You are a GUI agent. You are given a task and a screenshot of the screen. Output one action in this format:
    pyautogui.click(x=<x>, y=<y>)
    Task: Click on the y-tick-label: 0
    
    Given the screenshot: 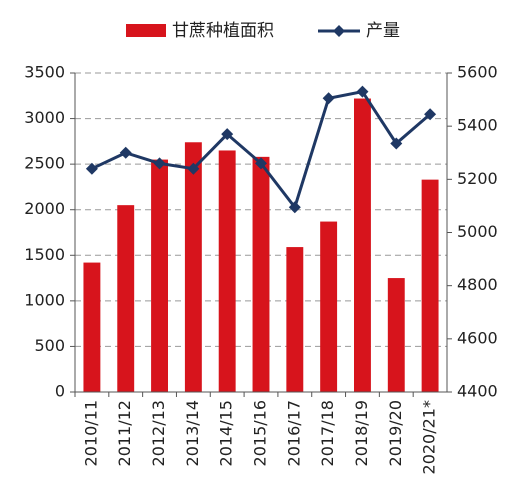 What is the action you would take?
    pyautogui.click(x=60, y=391)
    